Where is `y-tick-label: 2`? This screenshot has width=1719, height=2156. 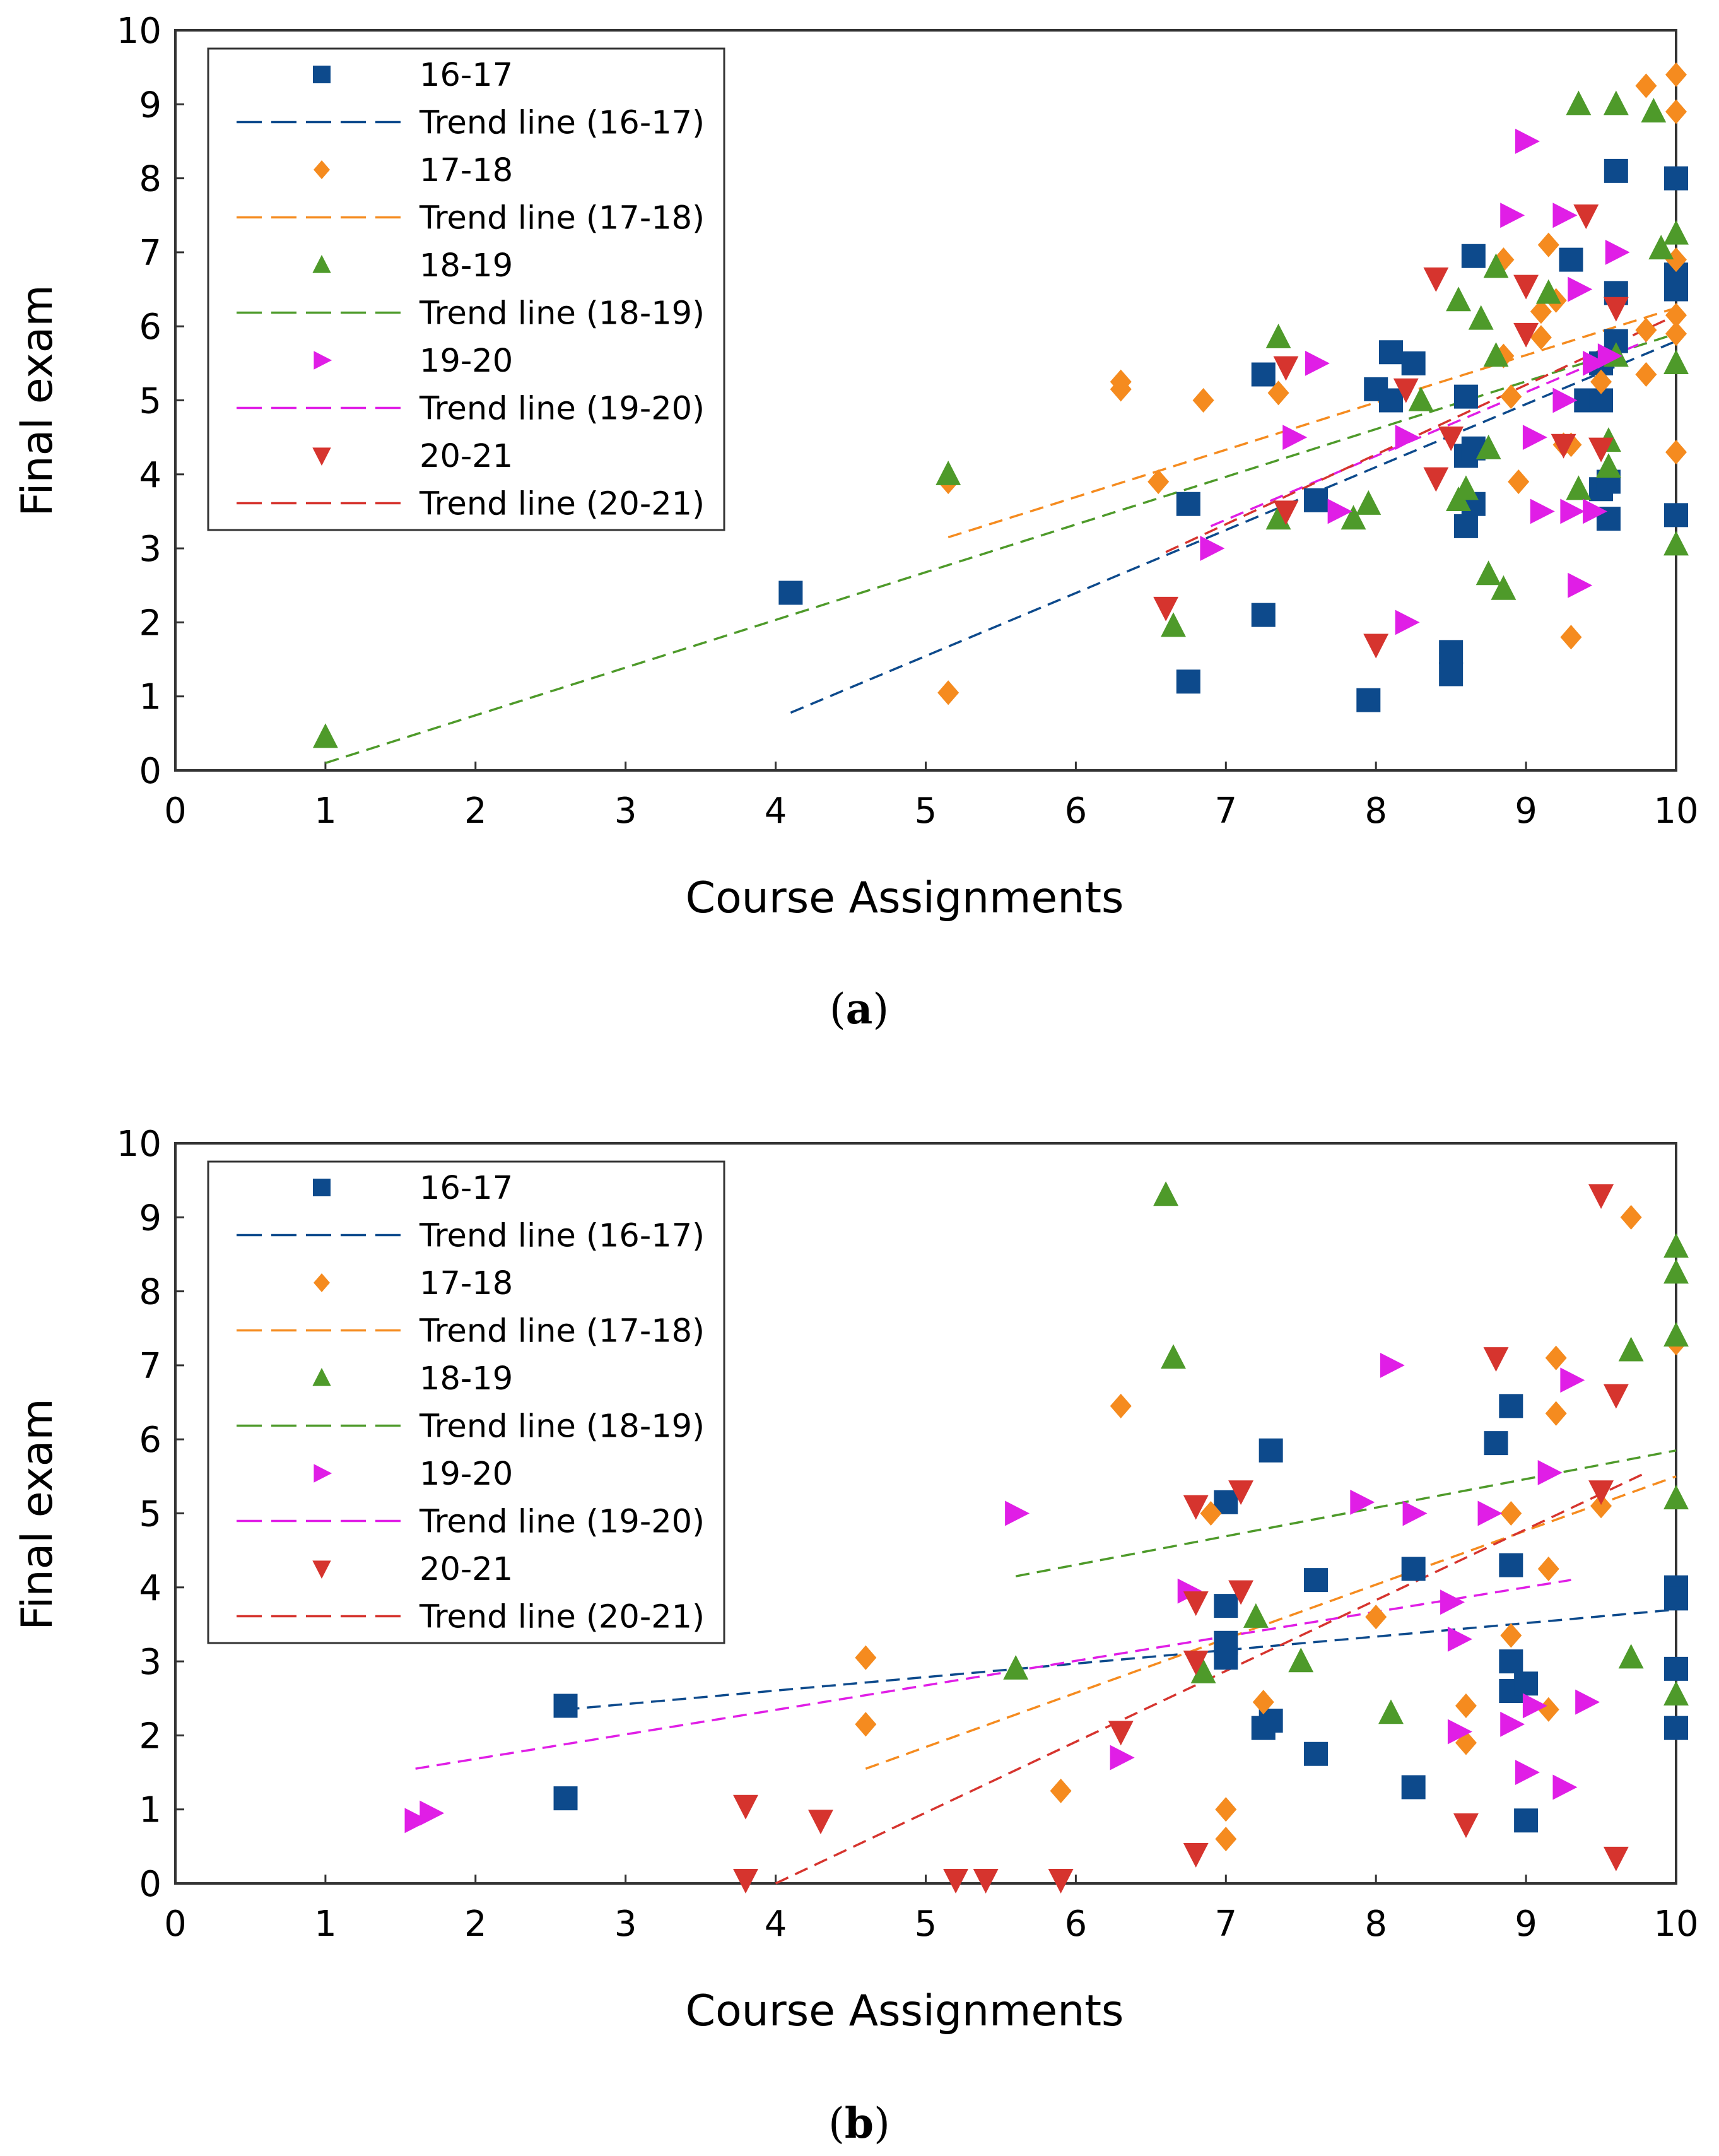
y-tick-label: 2 is located at coordinates (150, 1736).